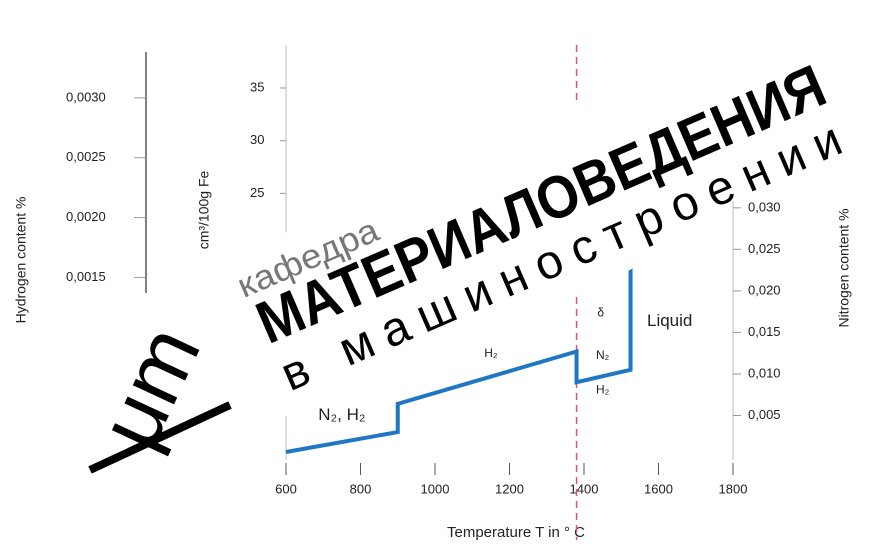  What do you see at coordinates (603, 355) in the screenshot?
I see `annotation: N₂` at bounding box center [603, 355].